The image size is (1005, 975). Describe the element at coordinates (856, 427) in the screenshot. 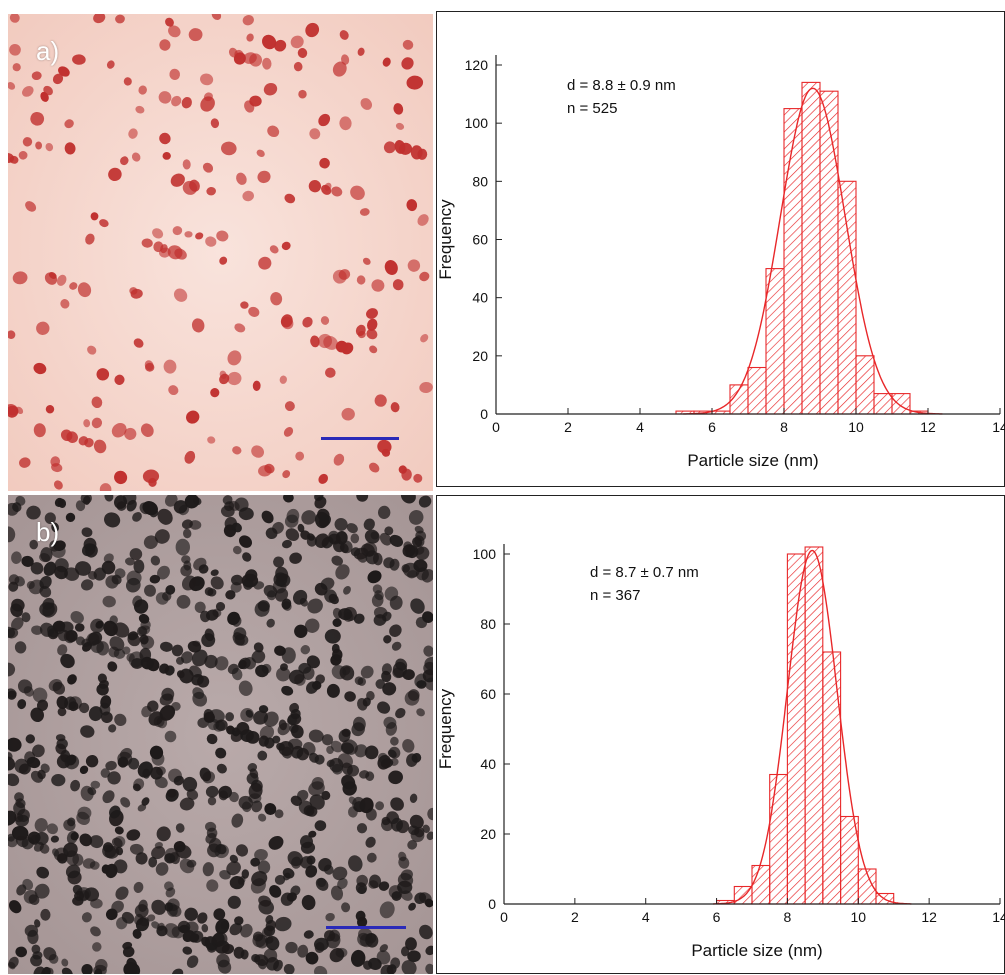

I see `x-tick-label: 10` at that location.